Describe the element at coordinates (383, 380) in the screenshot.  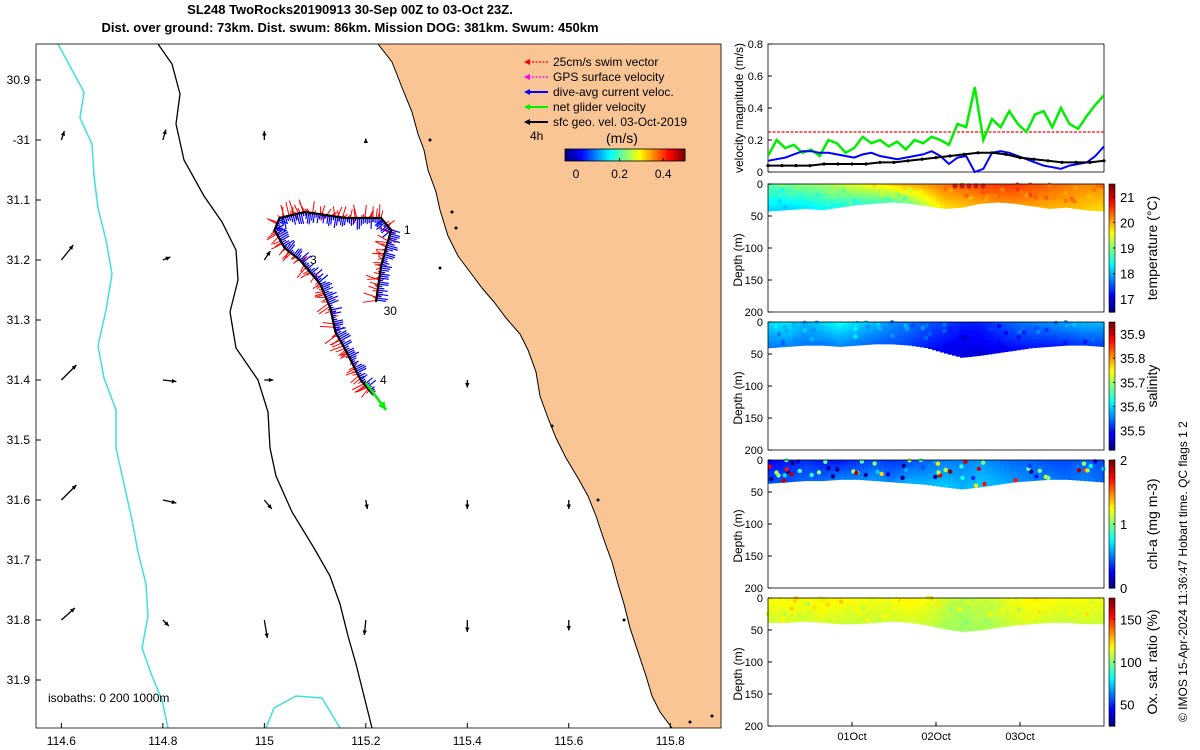
I see `track-day-label: 4` at that location.